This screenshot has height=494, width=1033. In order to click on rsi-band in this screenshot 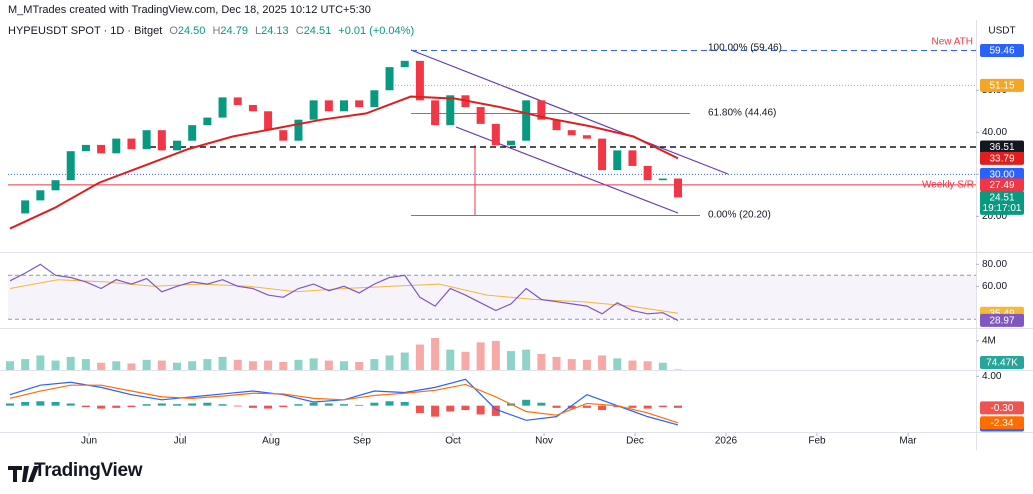, I will do `click(492, 297)`.